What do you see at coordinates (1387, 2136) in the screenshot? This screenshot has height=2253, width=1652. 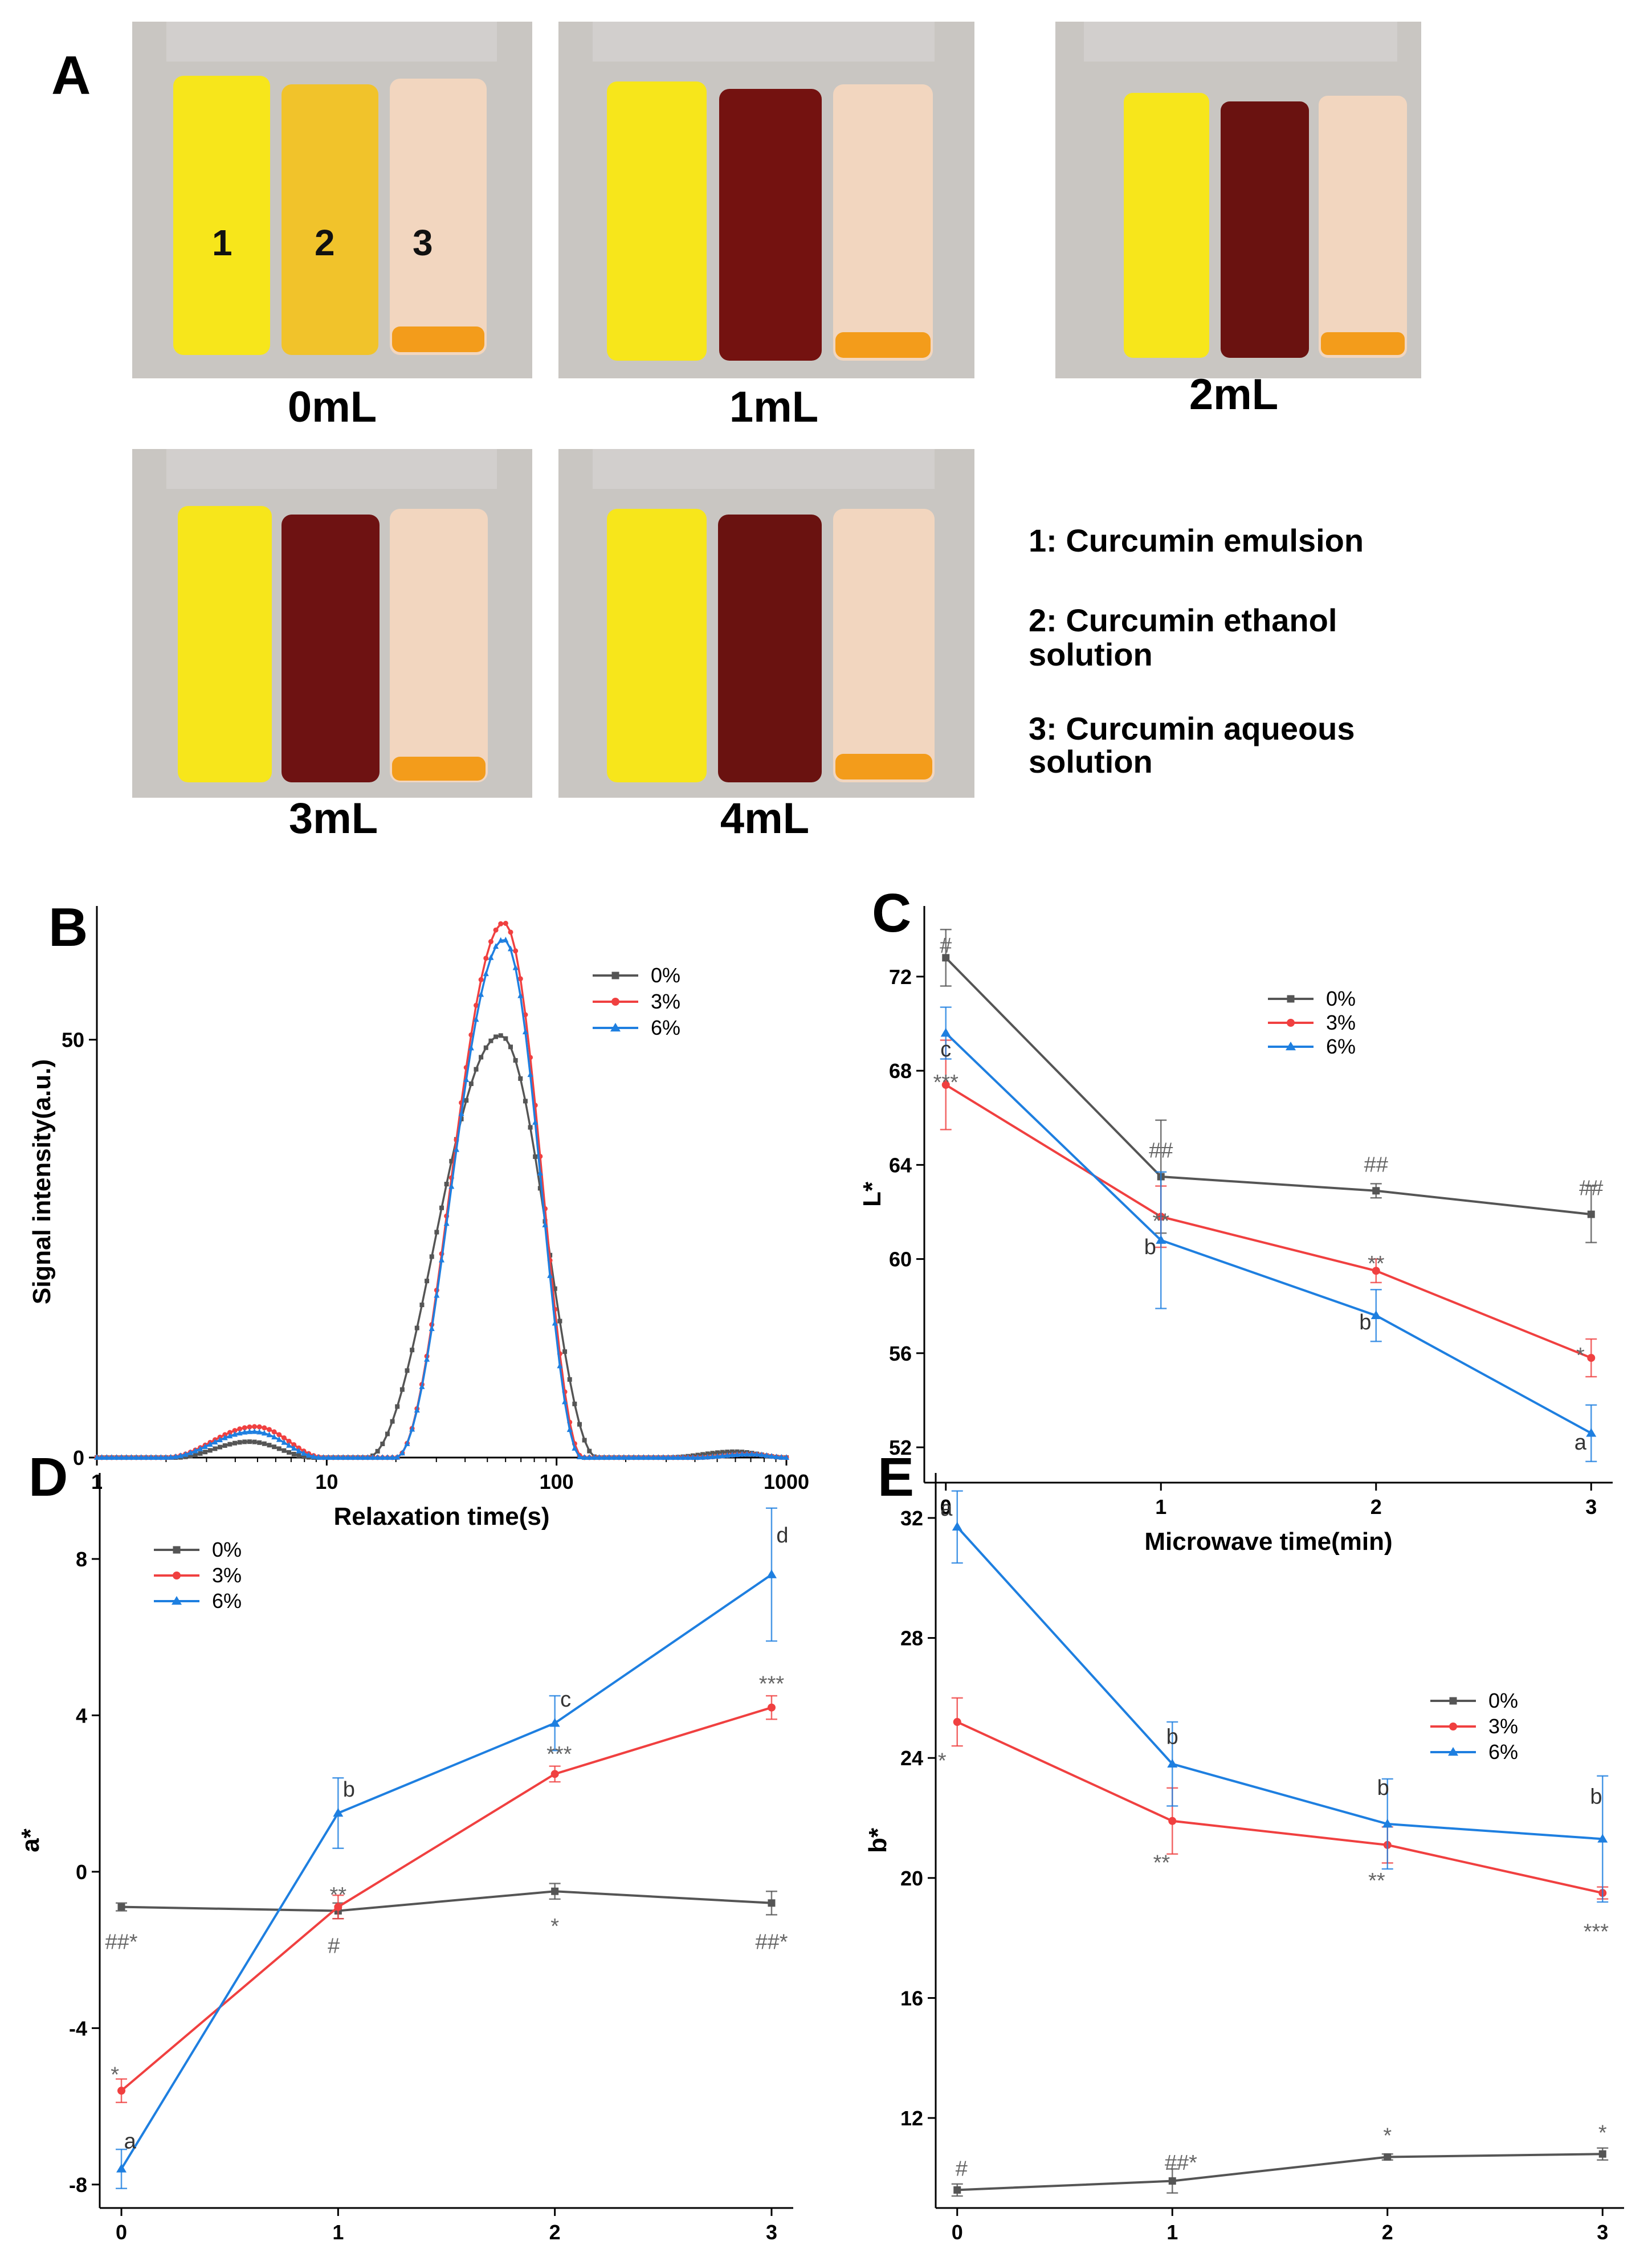 I see `significance-label: *` at bounding box center [1387, 2136].